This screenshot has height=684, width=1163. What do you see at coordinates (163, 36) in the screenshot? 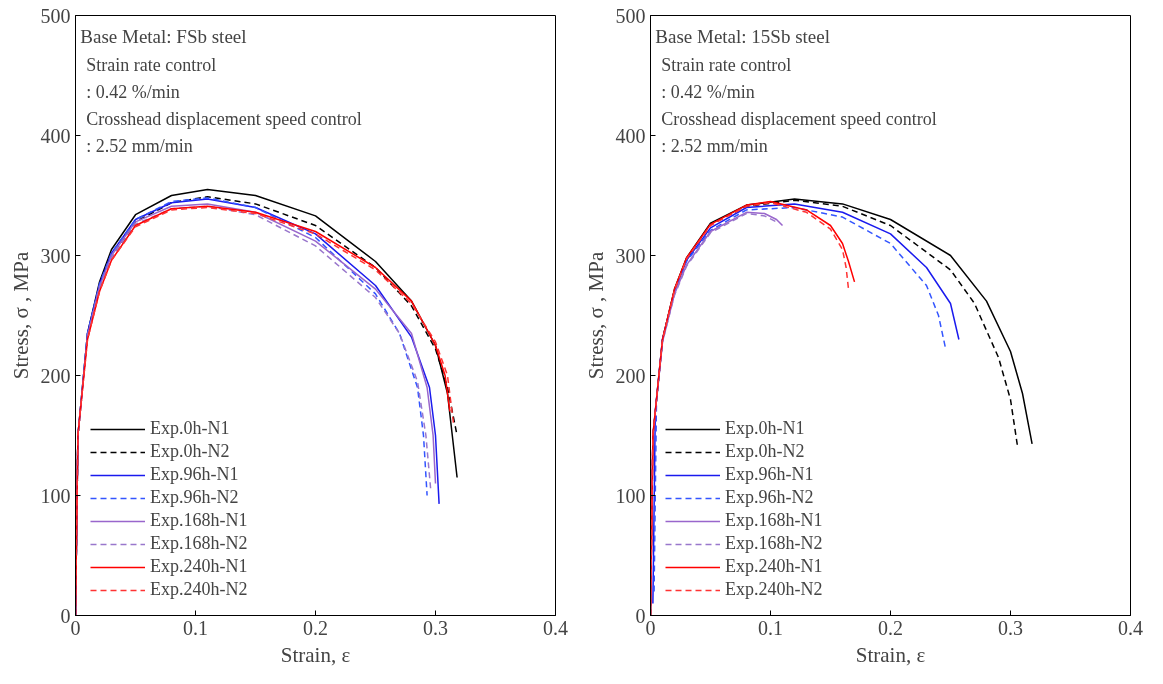
I see `text: Base Metal: FSb steel` at bounding box center [163, 36].